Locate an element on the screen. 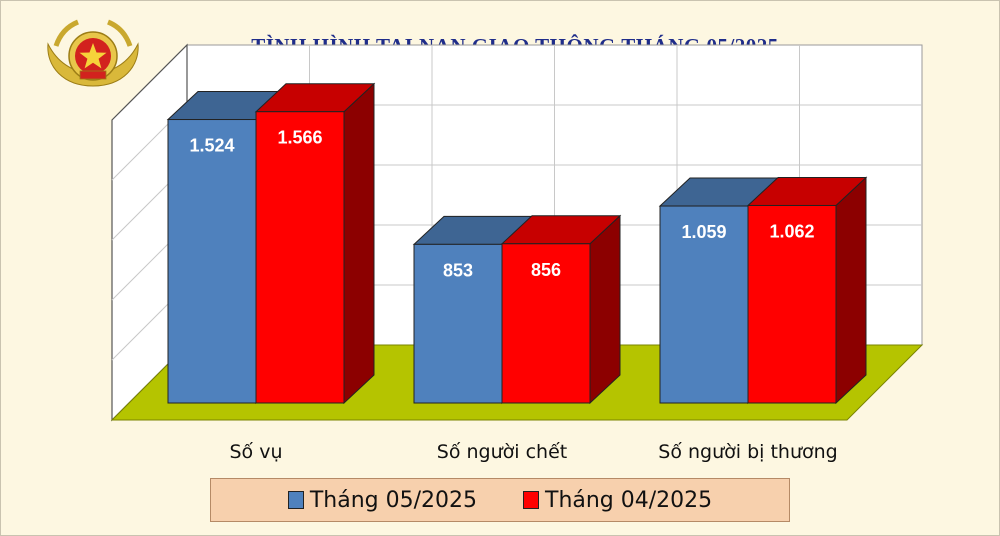  chart-legend: Tháng 05/2025 Tháng 04/2025 is located at coordinates (500, 500).